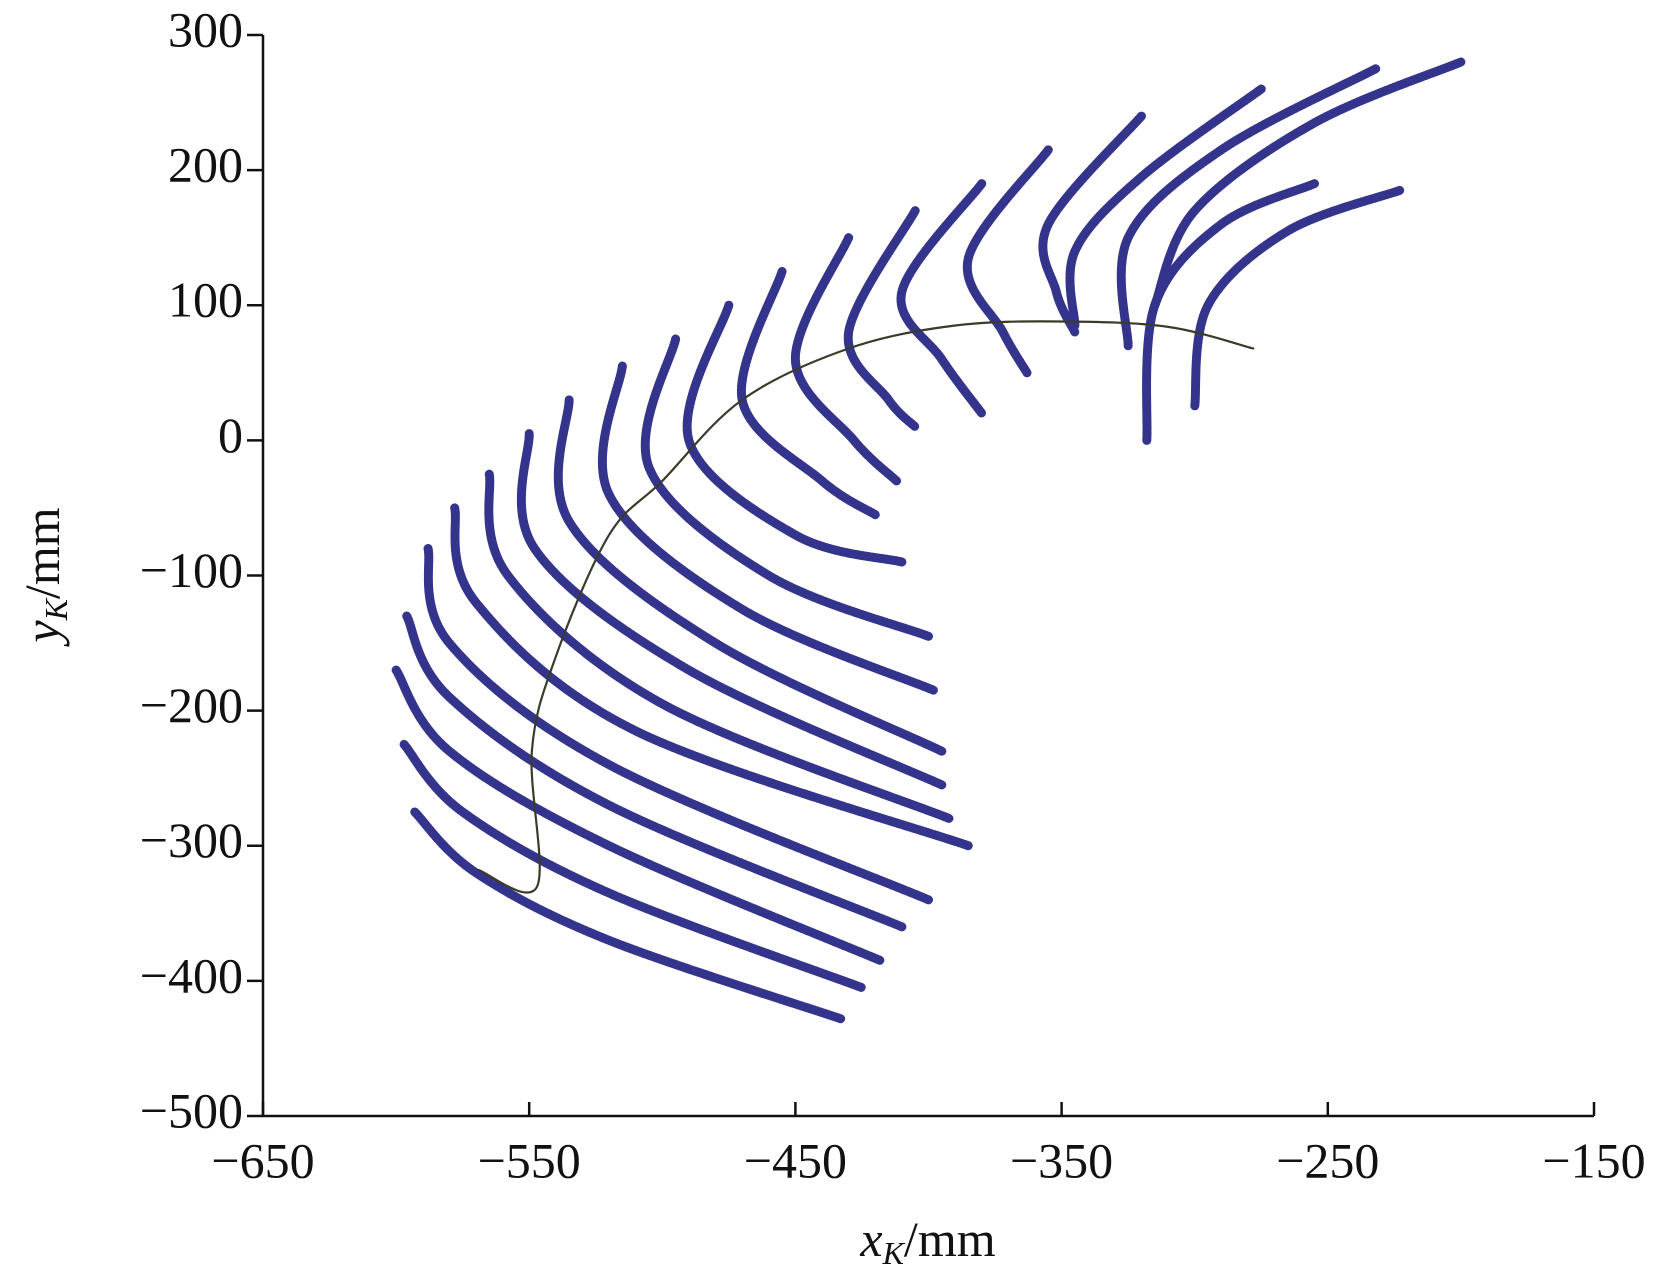 The height and width of the screenshot is (1284, 1670). Describe the element at coordinates (230, 435) in the screenshot. I see `y-tick-label: 0` at that location.